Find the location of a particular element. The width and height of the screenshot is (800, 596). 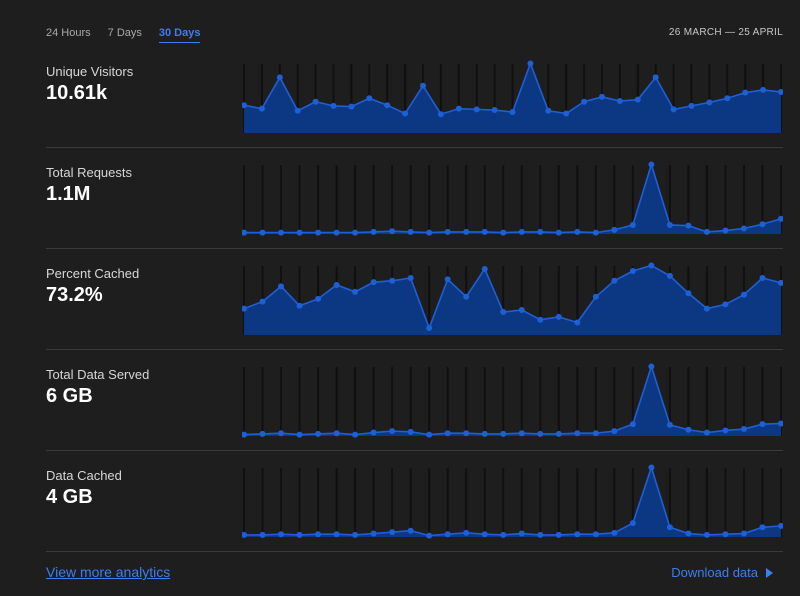

metric-value: 10.61k is located at coordinates (77, 93).